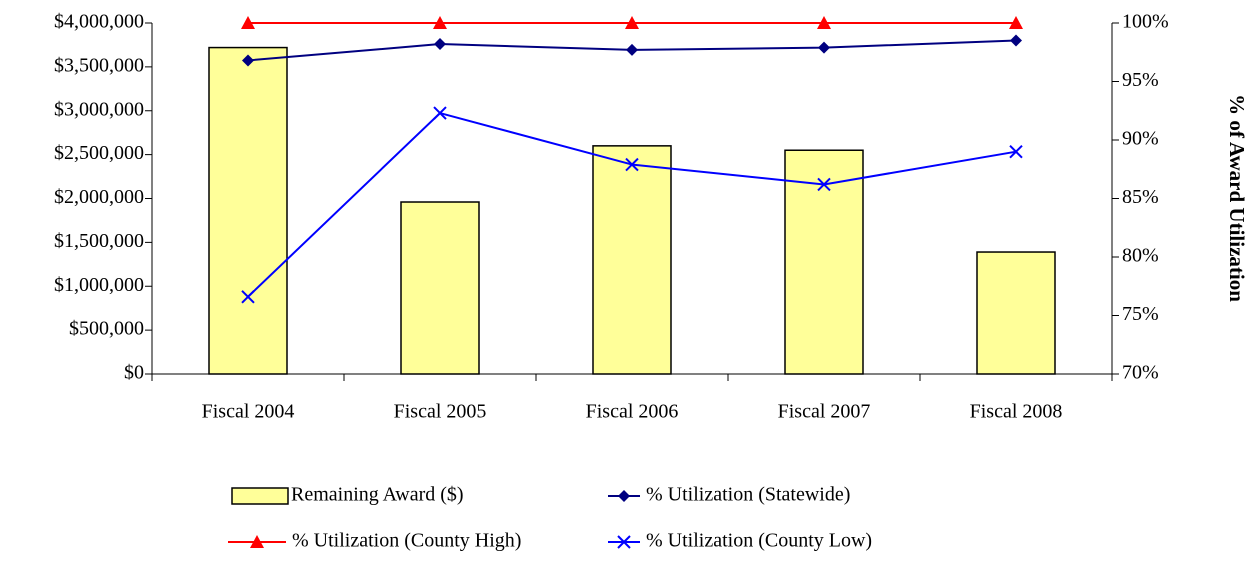 The height and width of the screenshot is (561, 1251). What do you see at coordinates (99, 22) in the screenshot?
I see `y-tick-label: $4,000,000` at bounding box center [99, 22].